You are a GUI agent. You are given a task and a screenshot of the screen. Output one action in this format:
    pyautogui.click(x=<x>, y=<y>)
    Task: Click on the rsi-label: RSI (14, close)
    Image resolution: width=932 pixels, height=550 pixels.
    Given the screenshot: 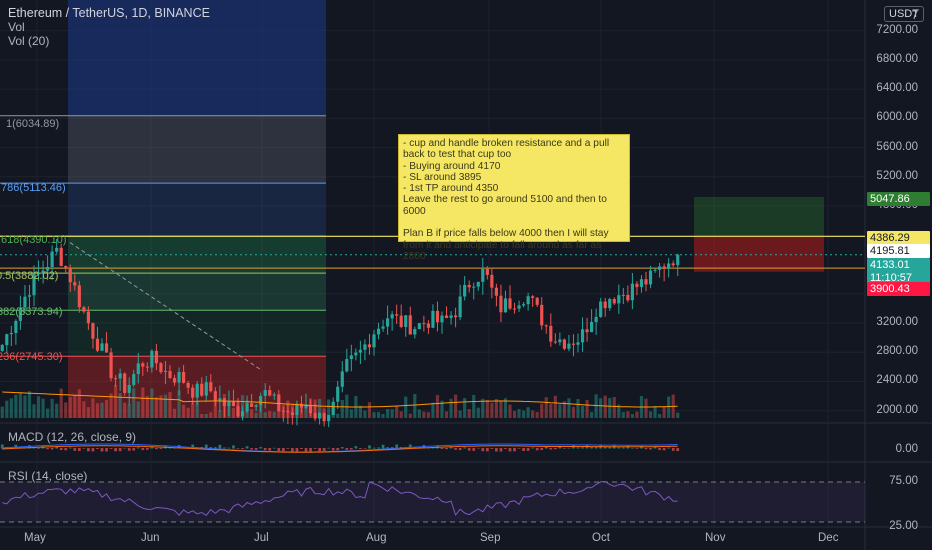 What is the action you would take?
    pyautogui.click(x=48, y=476)
    